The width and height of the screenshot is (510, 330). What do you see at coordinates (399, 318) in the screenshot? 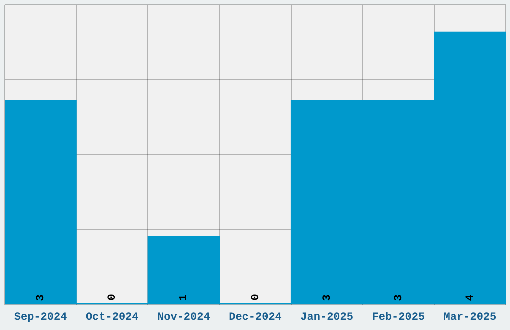
I see `x-tick-label: Feb-2025` at bounding box center [399, 318].